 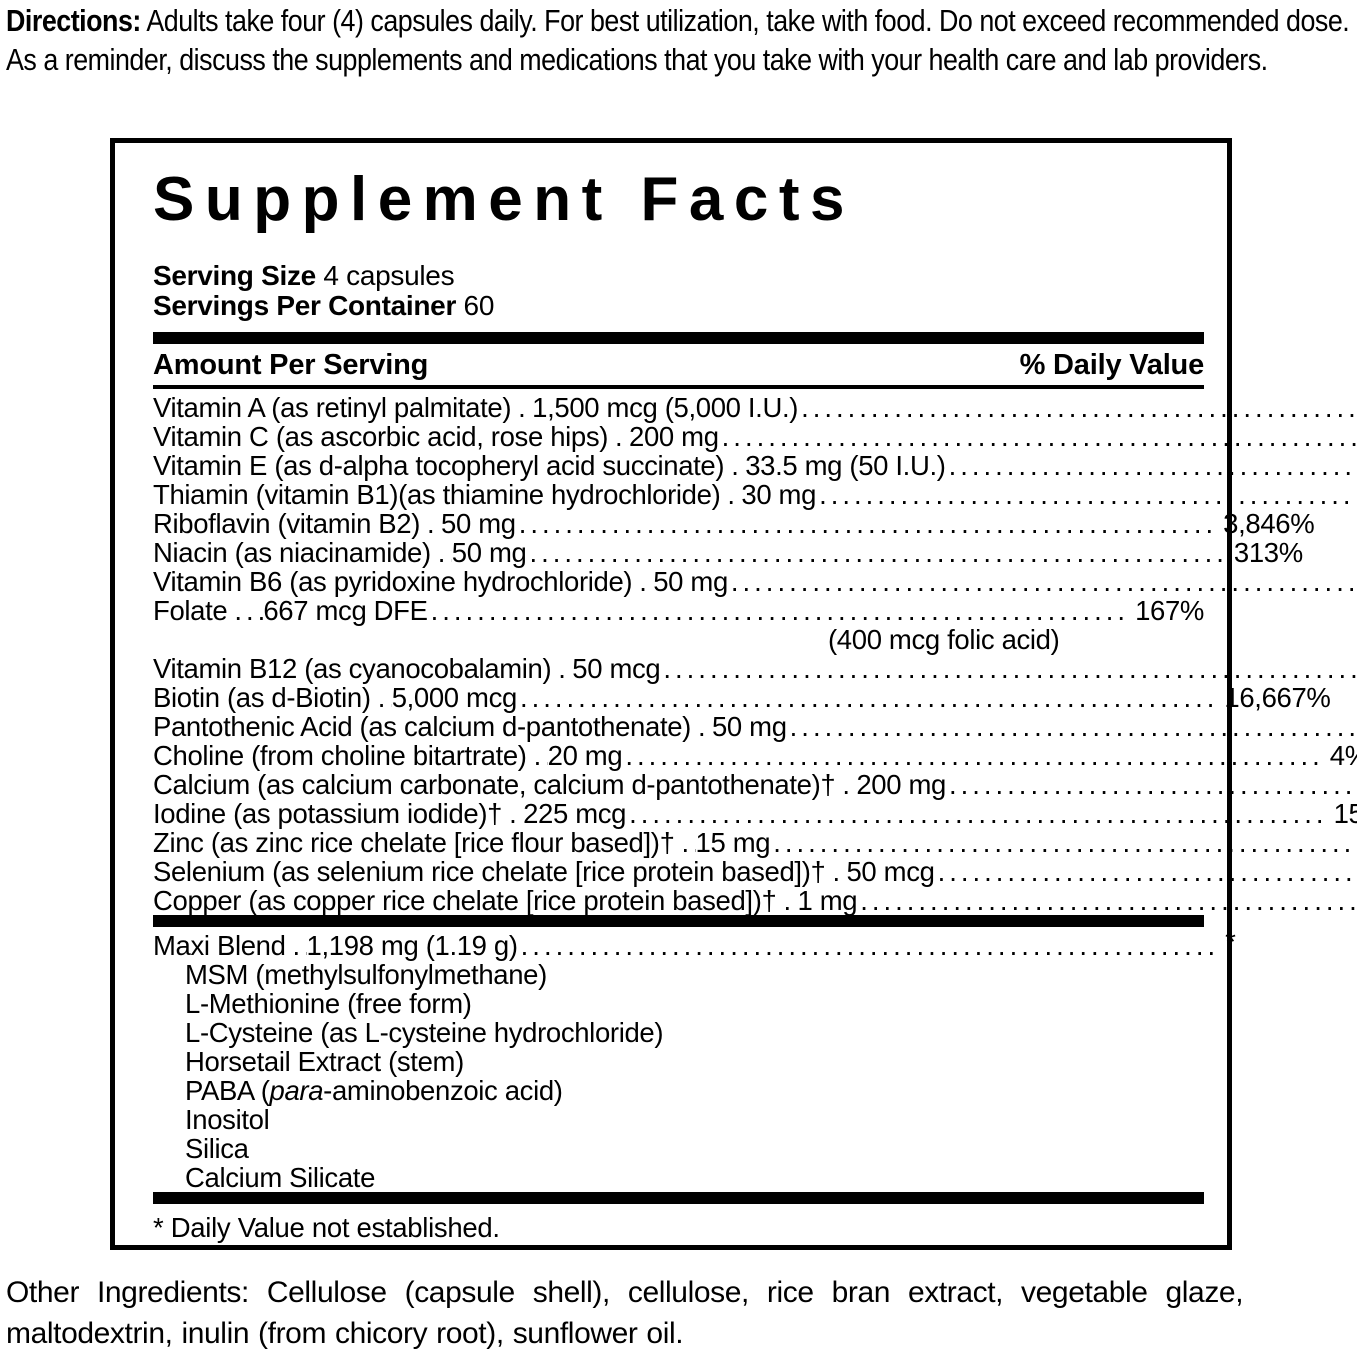 What do you see at coordinates (678, 1090) in the screenshot?
I see `blend-ingredient-row: PABA (para-aminobenzoic acid)` at bounding box center [678, 1090].